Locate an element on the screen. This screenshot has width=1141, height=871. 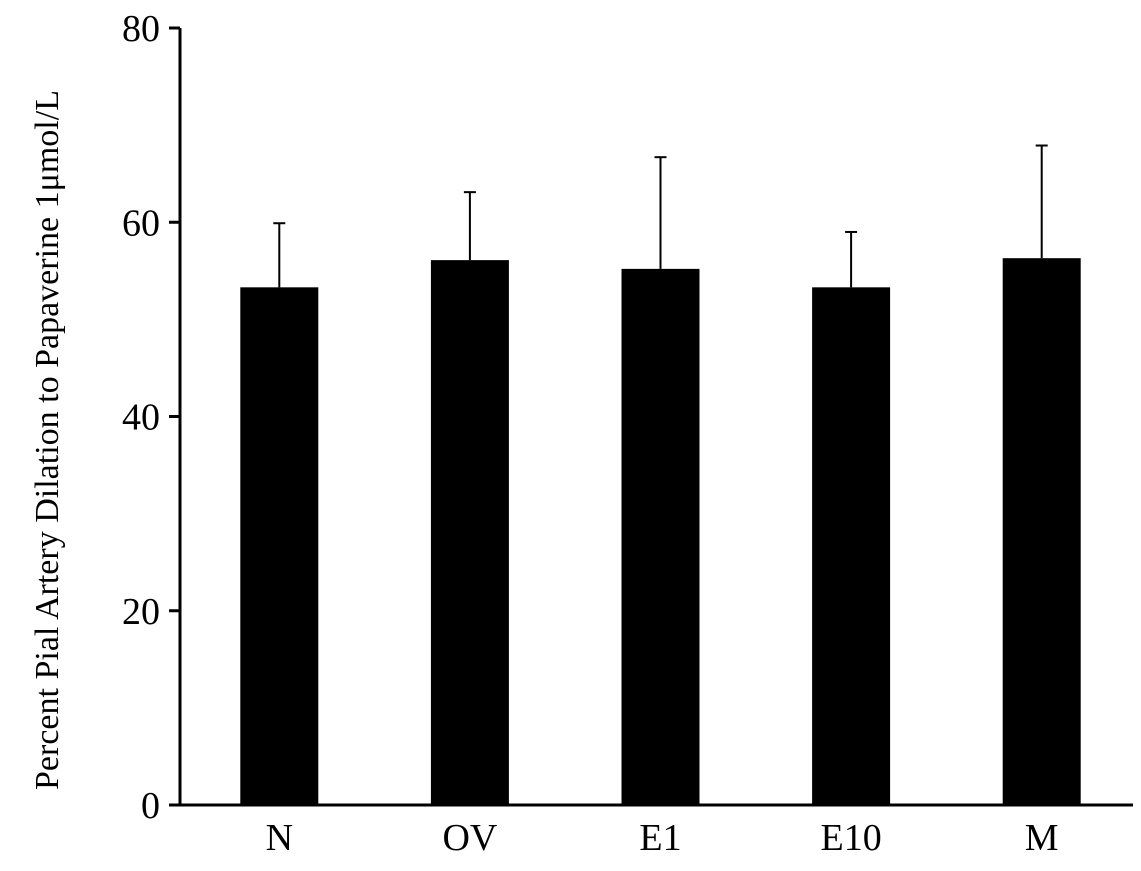
error-bars is located at coordinates (660, 216).